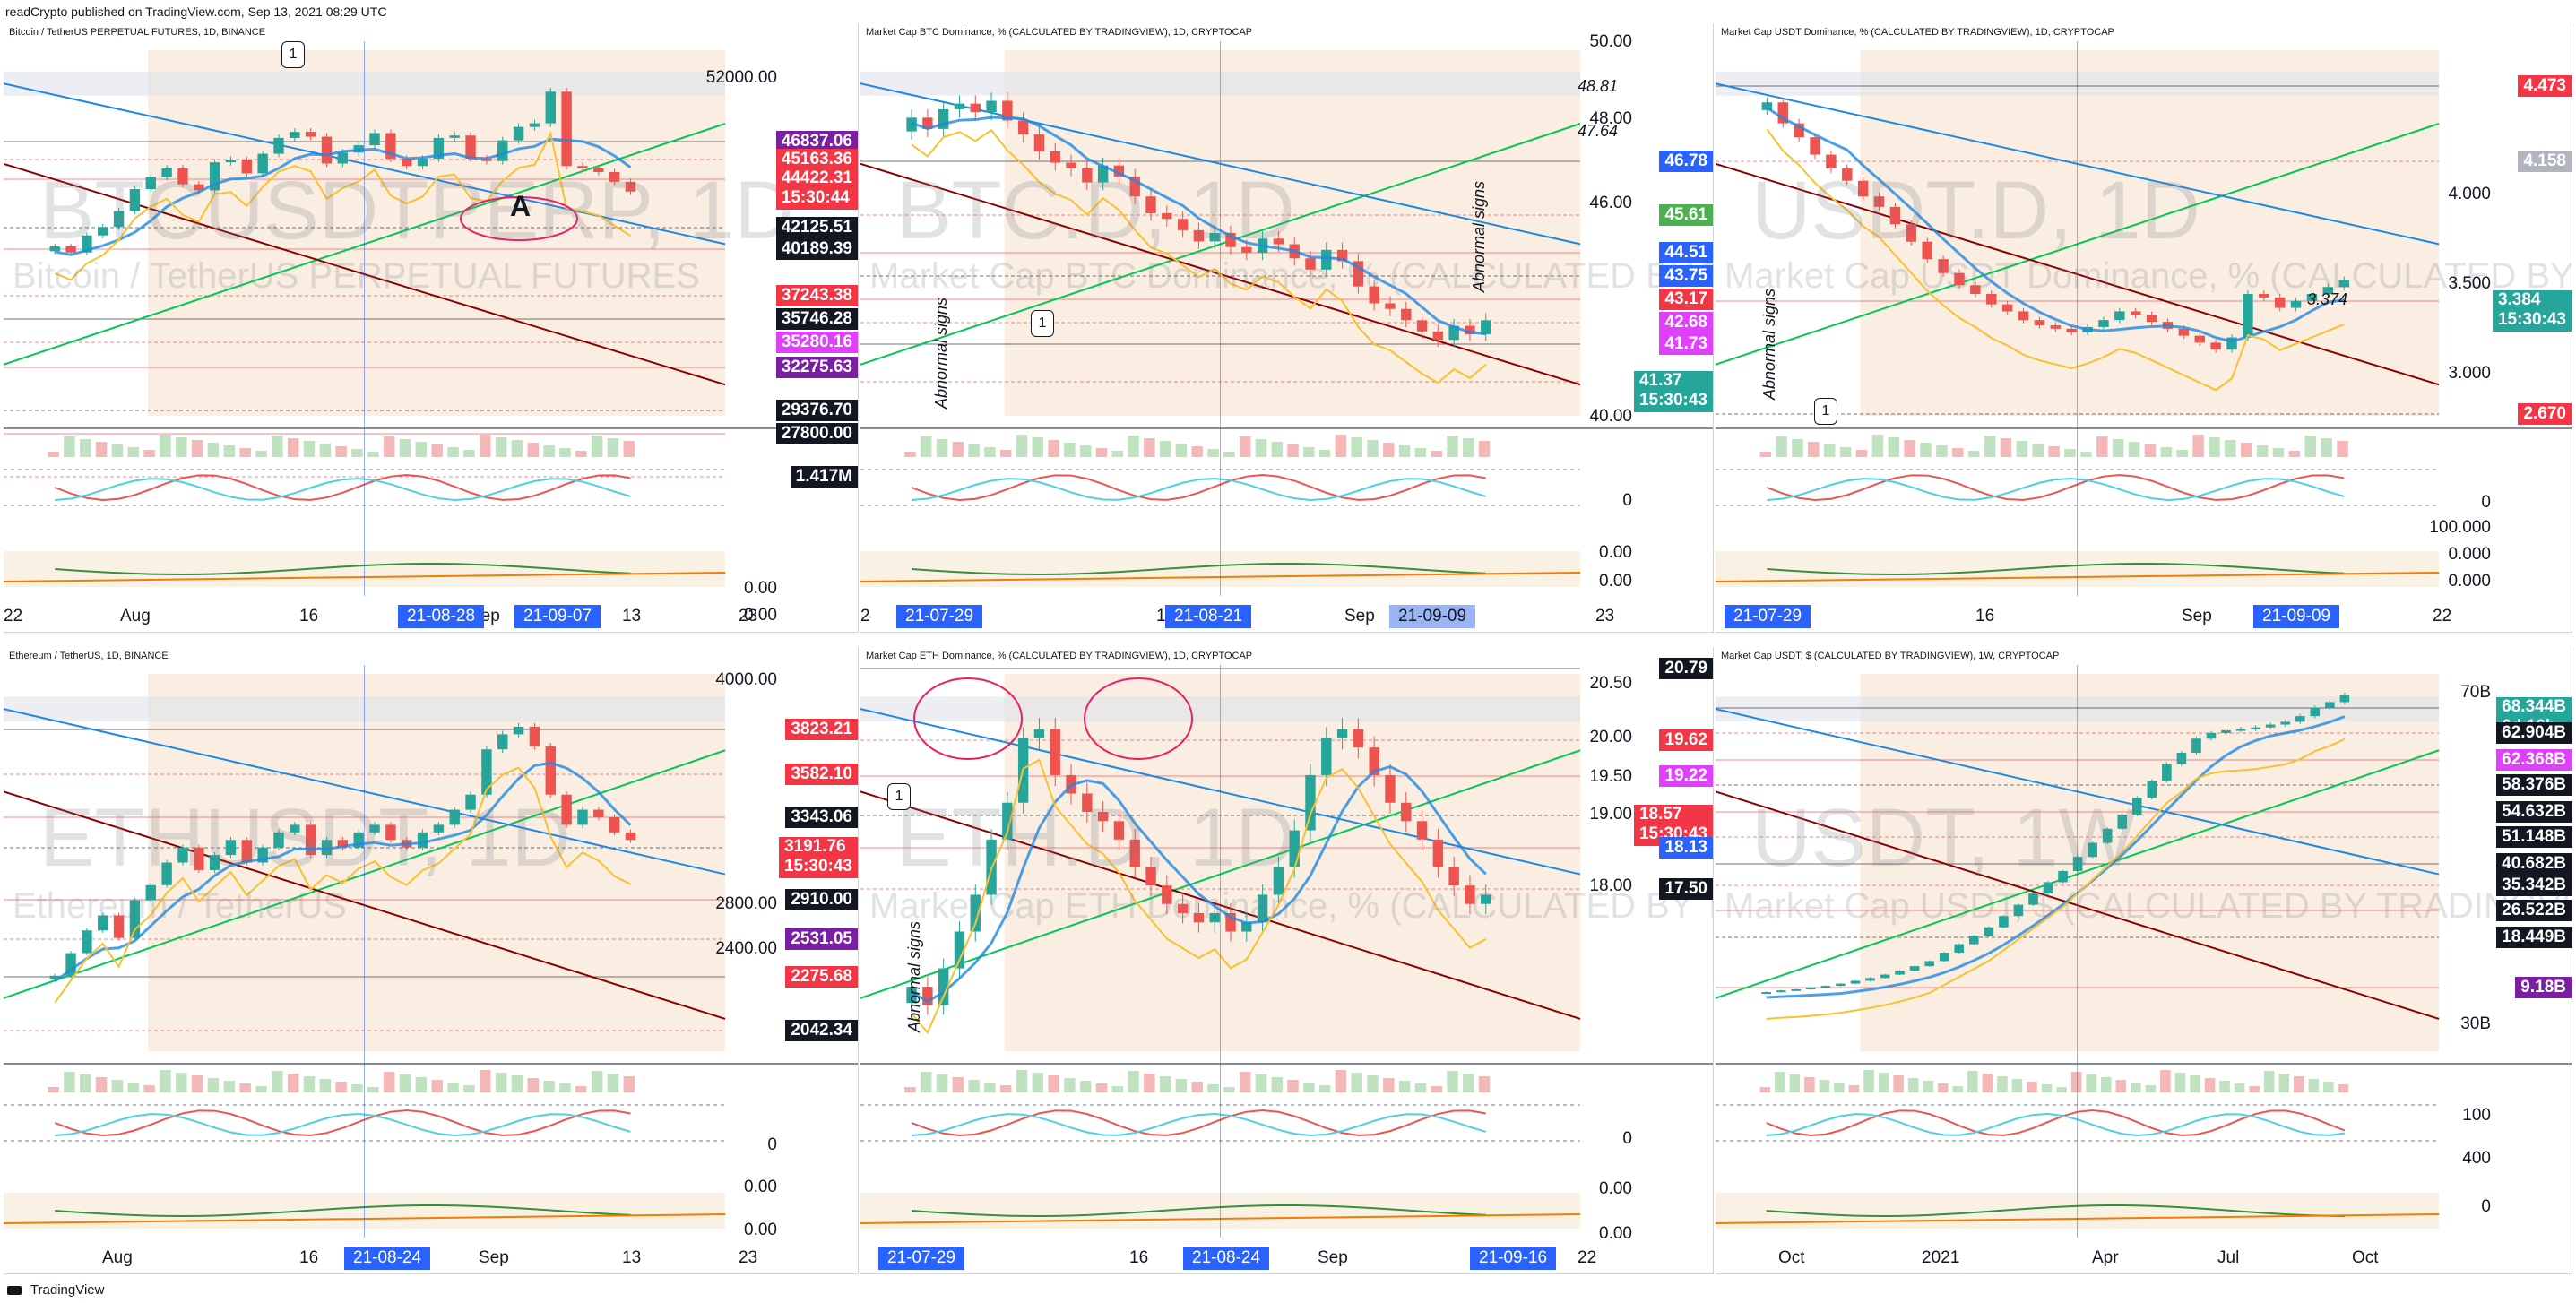 This screenshot has width=2576, height=1303. I want to click on price-tag: 40189.39, so click(816, 249).